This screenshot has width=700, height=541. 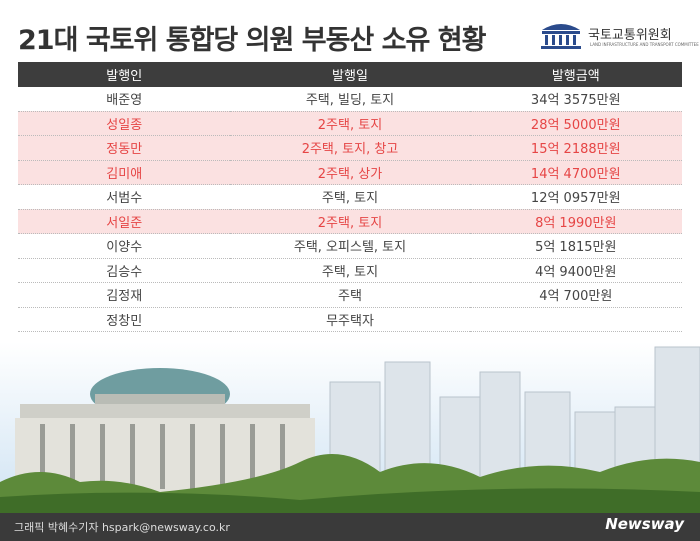 What do you see at coordinates (575, 74) in the screenshot?
I see `column-header: 발행금액` at bounding box center [575, 74].